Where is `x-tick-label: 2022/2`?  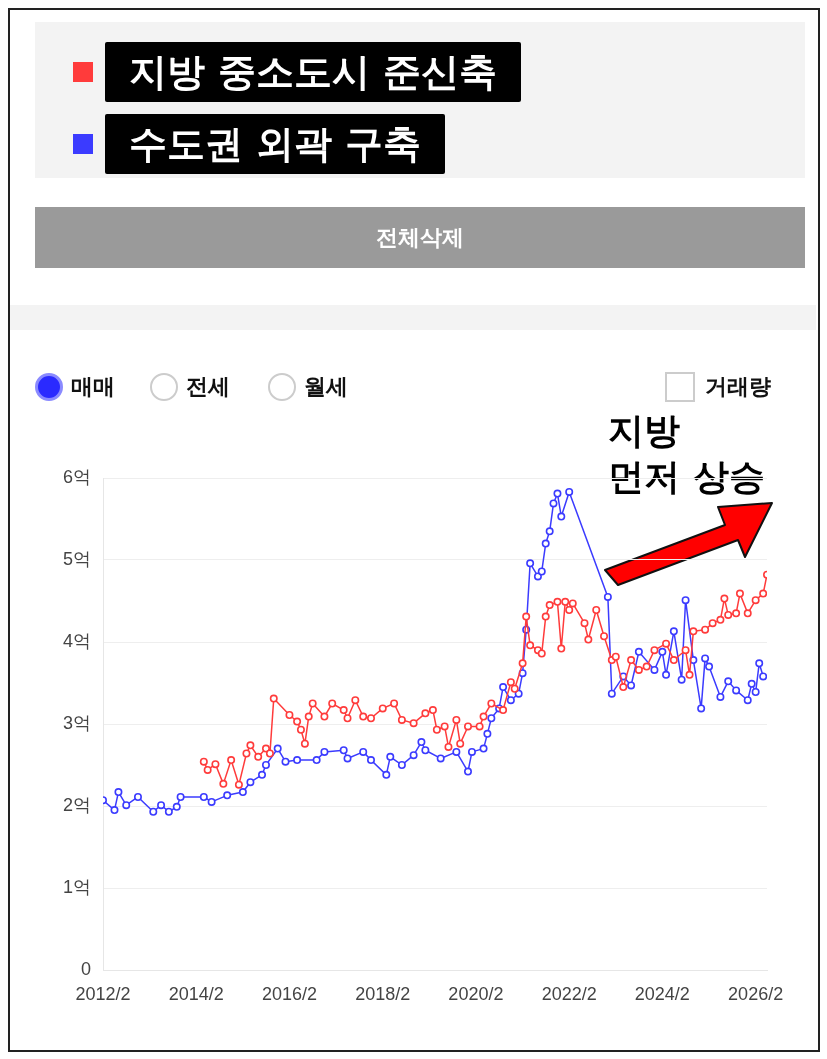
x-tick-label: 2022/2 is located at coordinates (569, 993).